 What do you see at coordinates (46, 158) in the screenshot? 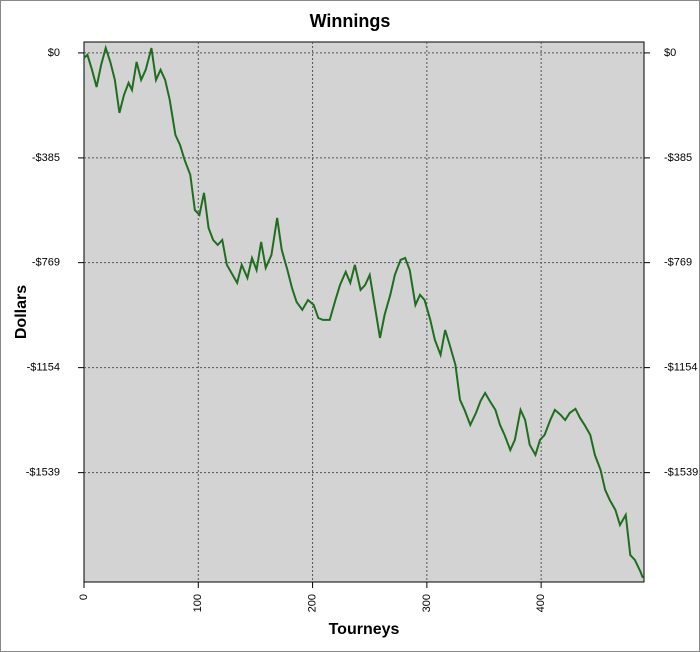
I see `y-tick-label: -$385` at bounding box center [46, 158].